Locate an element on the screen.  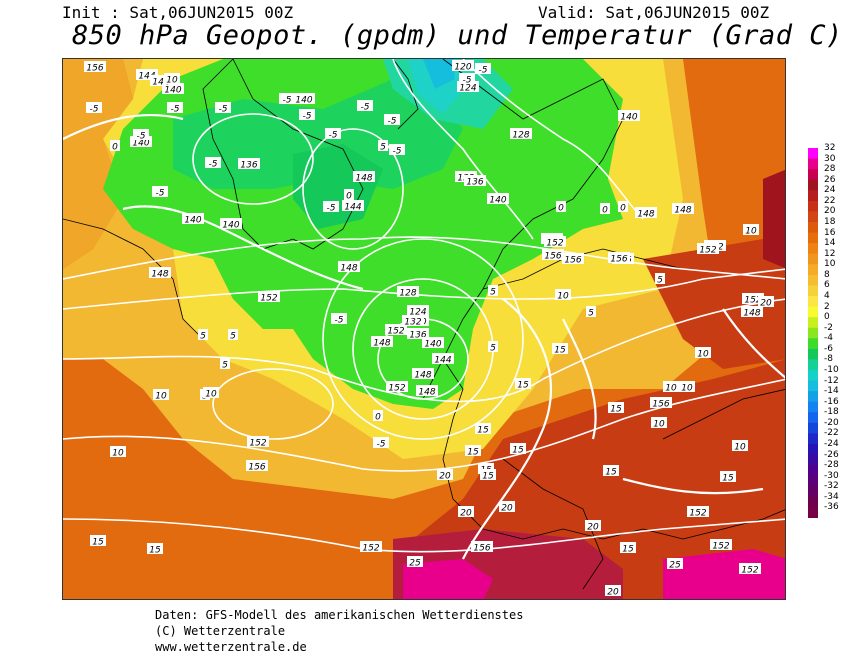
legend-label: -22 is located at coordinates (831, 433).